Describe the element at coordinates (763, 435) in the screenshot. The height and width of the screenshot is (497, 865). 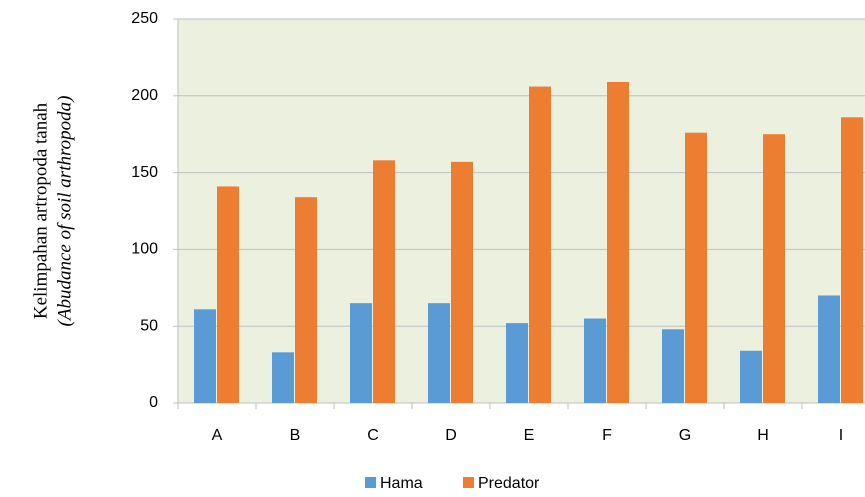
I see `x-tick-label: H` at that location.